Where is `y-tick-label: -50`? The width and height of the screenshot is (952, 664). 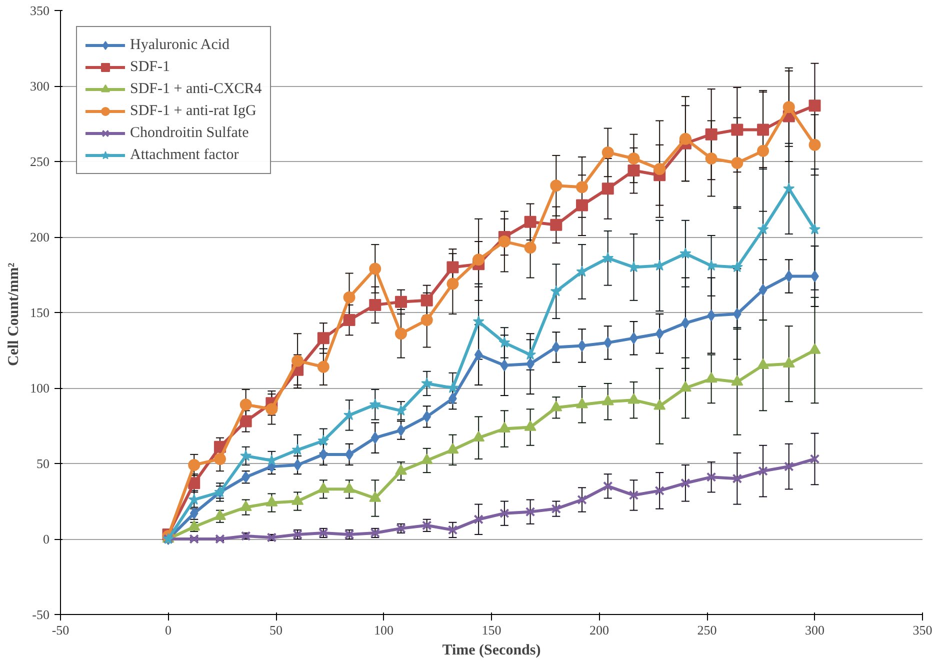
y-tick-label: -50 is located at coordinates (41, 614).